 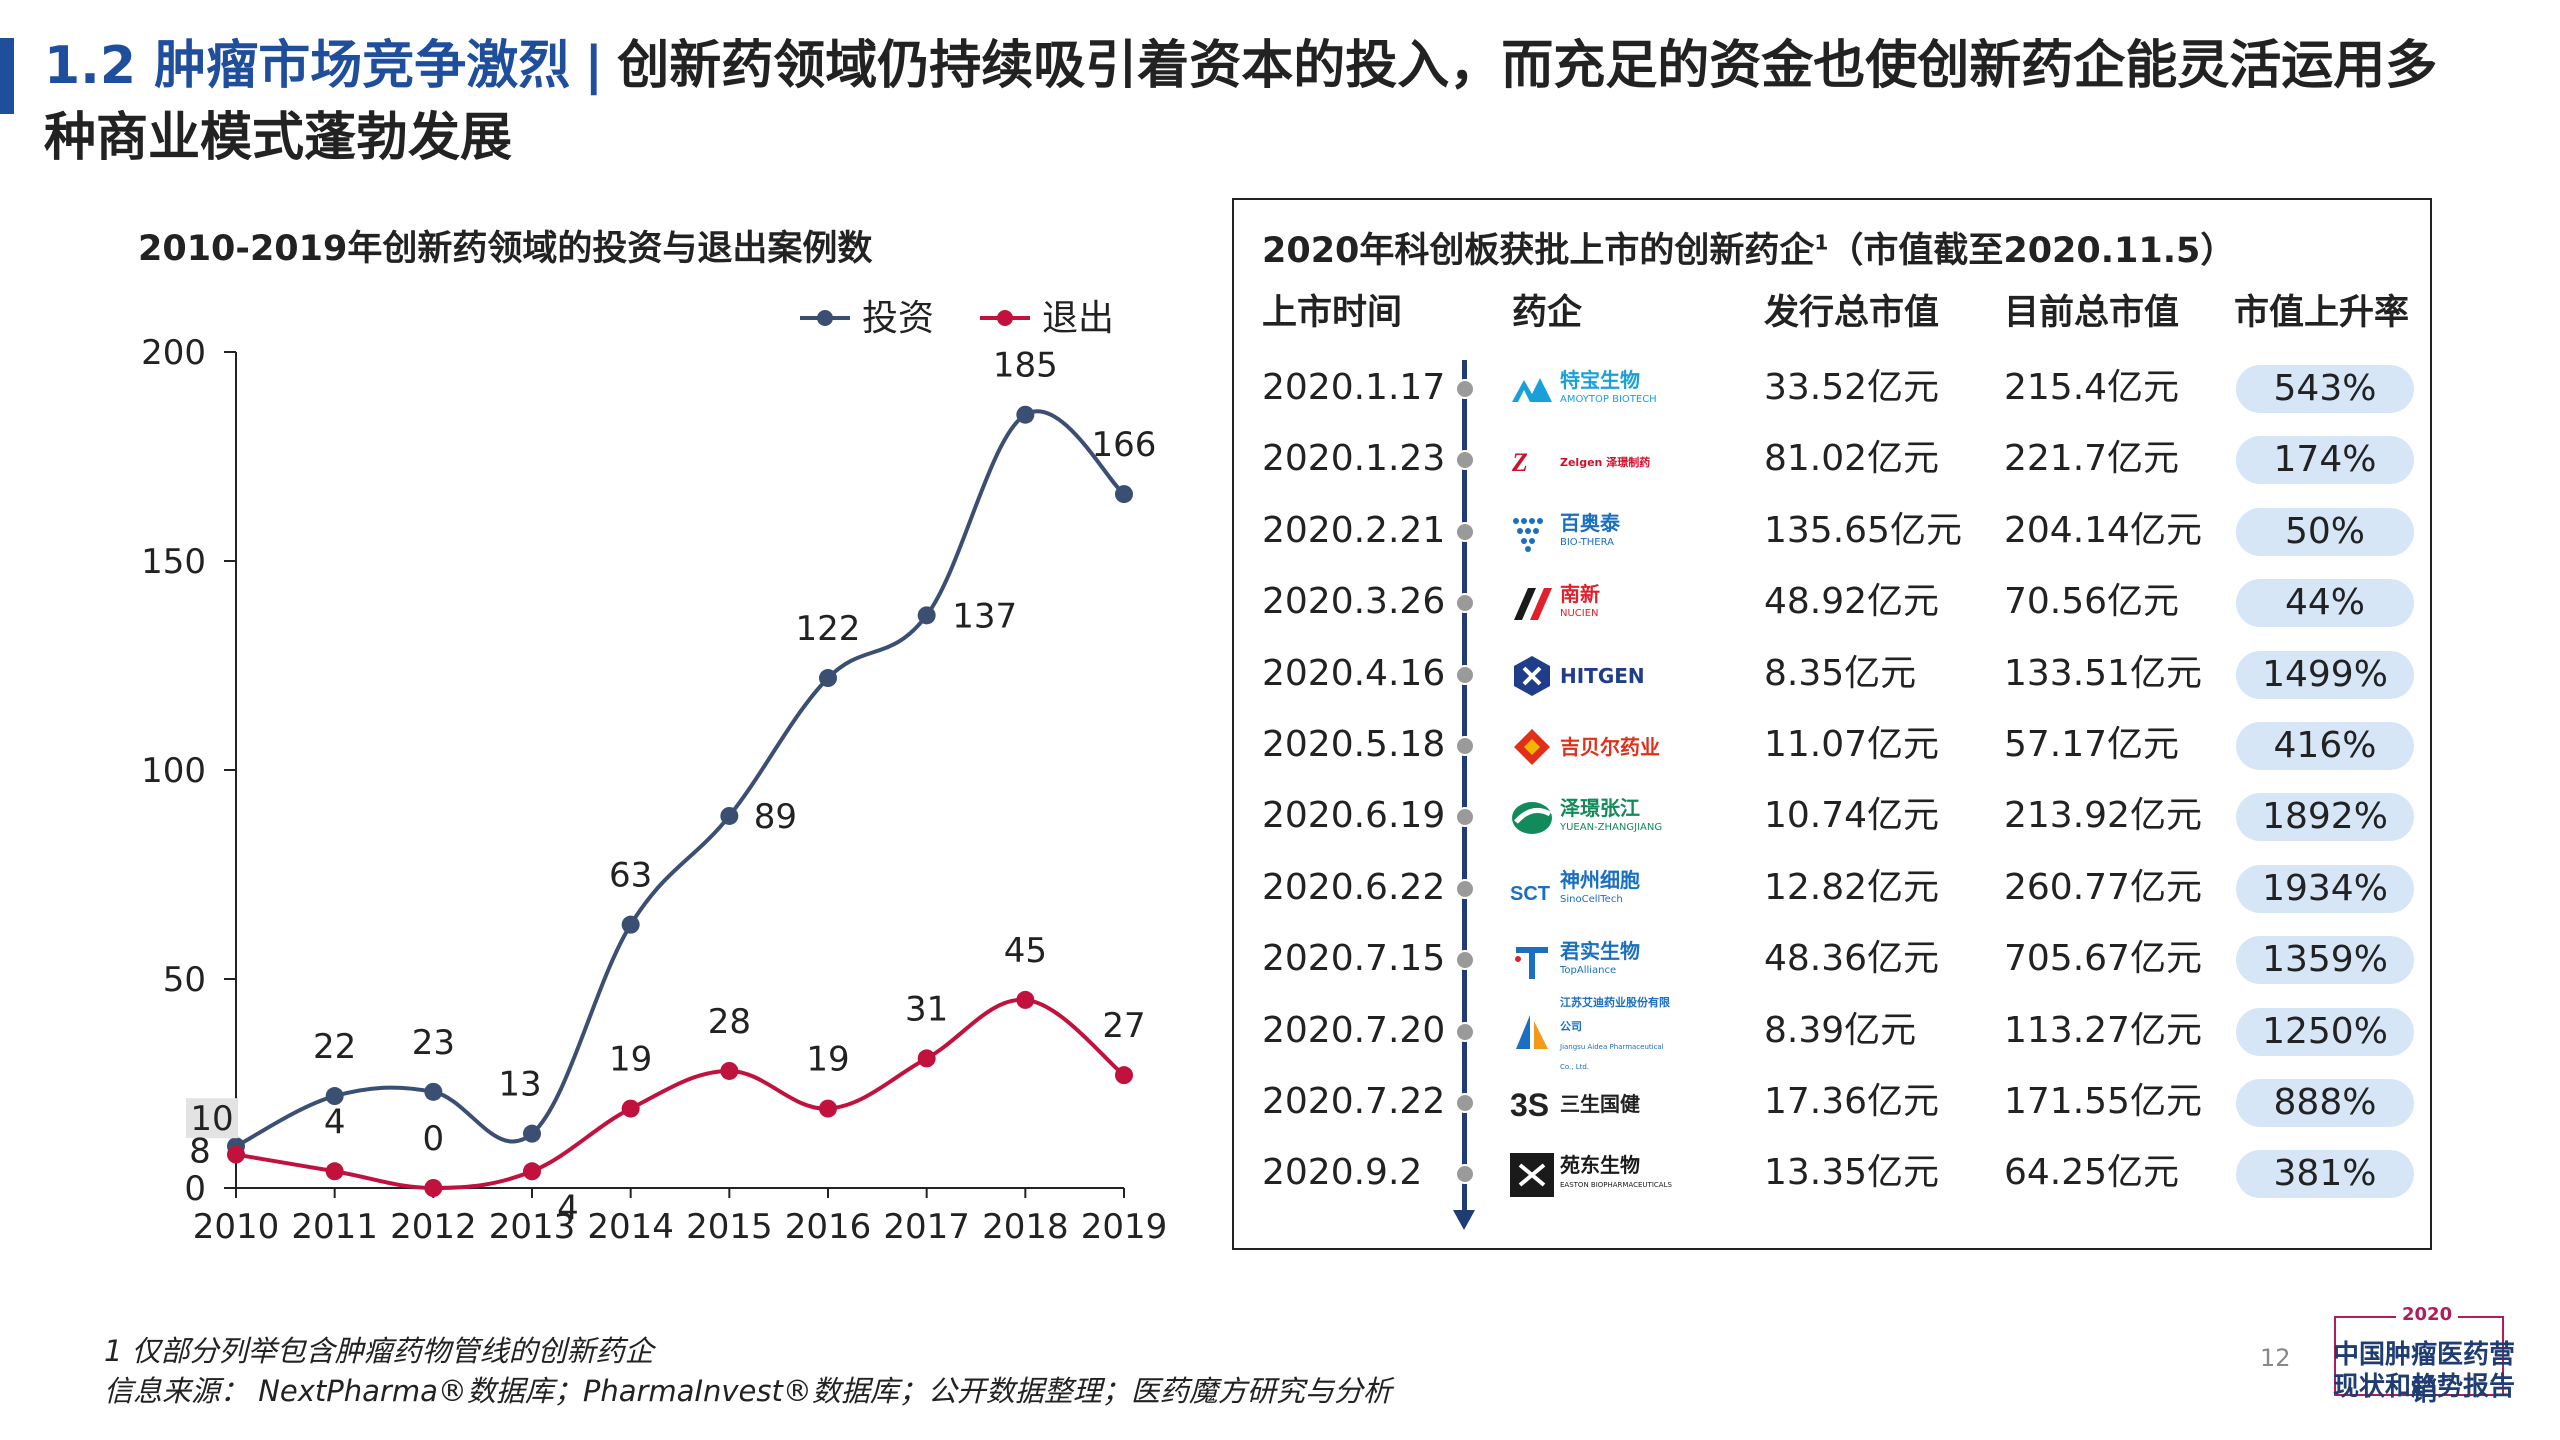 What do you see at coordinates (1078, 318) in the screenshot?
I see `legend-label: 退出` at bounding box center [1078, 318].